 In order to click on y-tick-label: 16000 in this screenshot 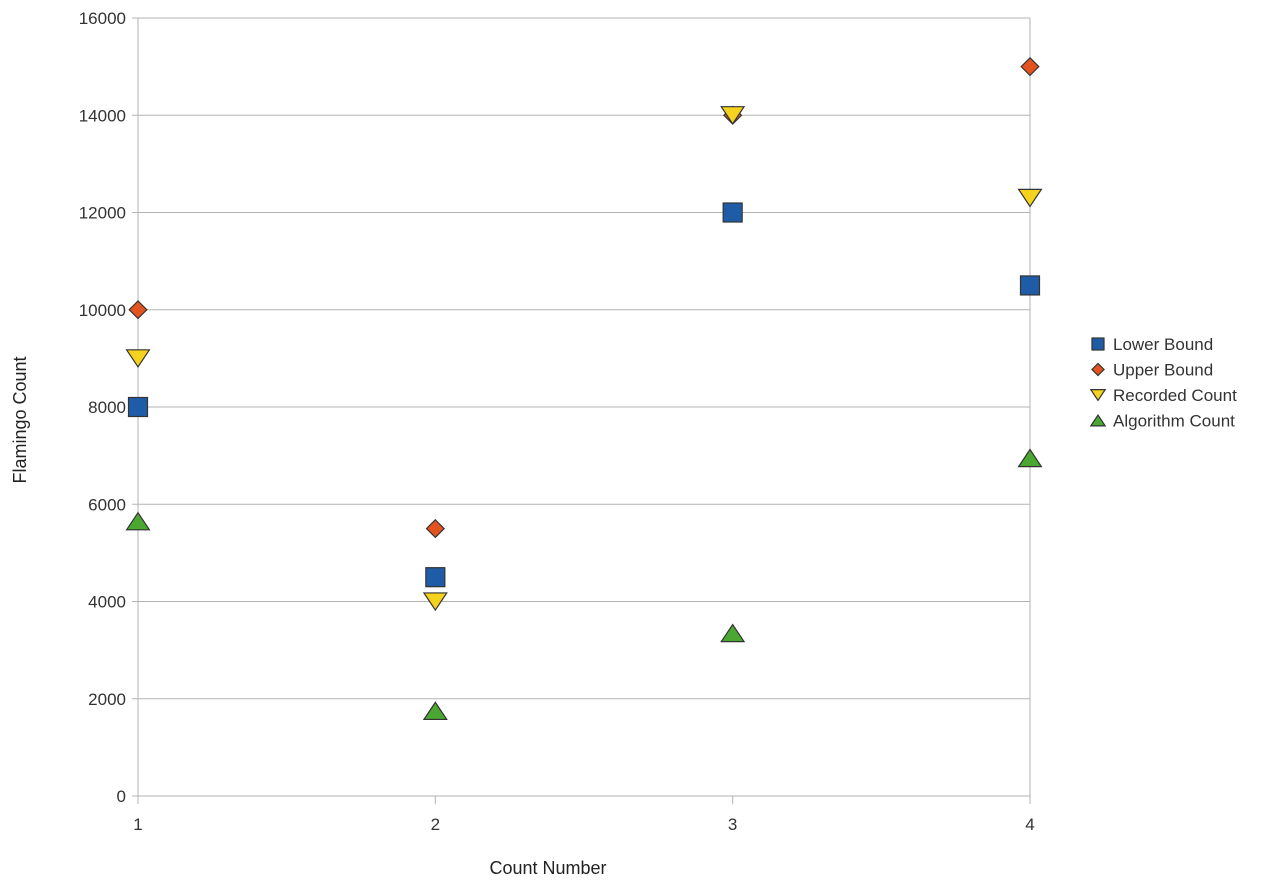, I will do `click(102, 18)`.